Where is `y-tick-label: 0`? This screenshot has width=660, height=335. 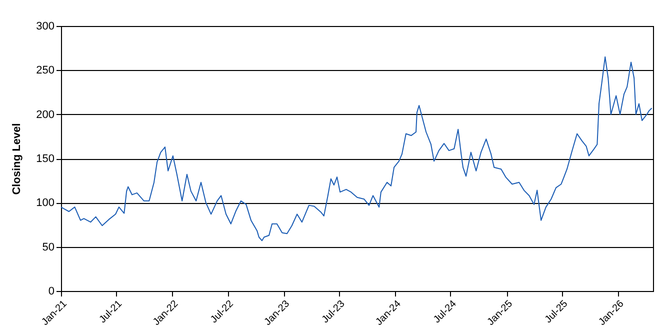
y-tick-label: 0 is located at coordinates (51, 292).